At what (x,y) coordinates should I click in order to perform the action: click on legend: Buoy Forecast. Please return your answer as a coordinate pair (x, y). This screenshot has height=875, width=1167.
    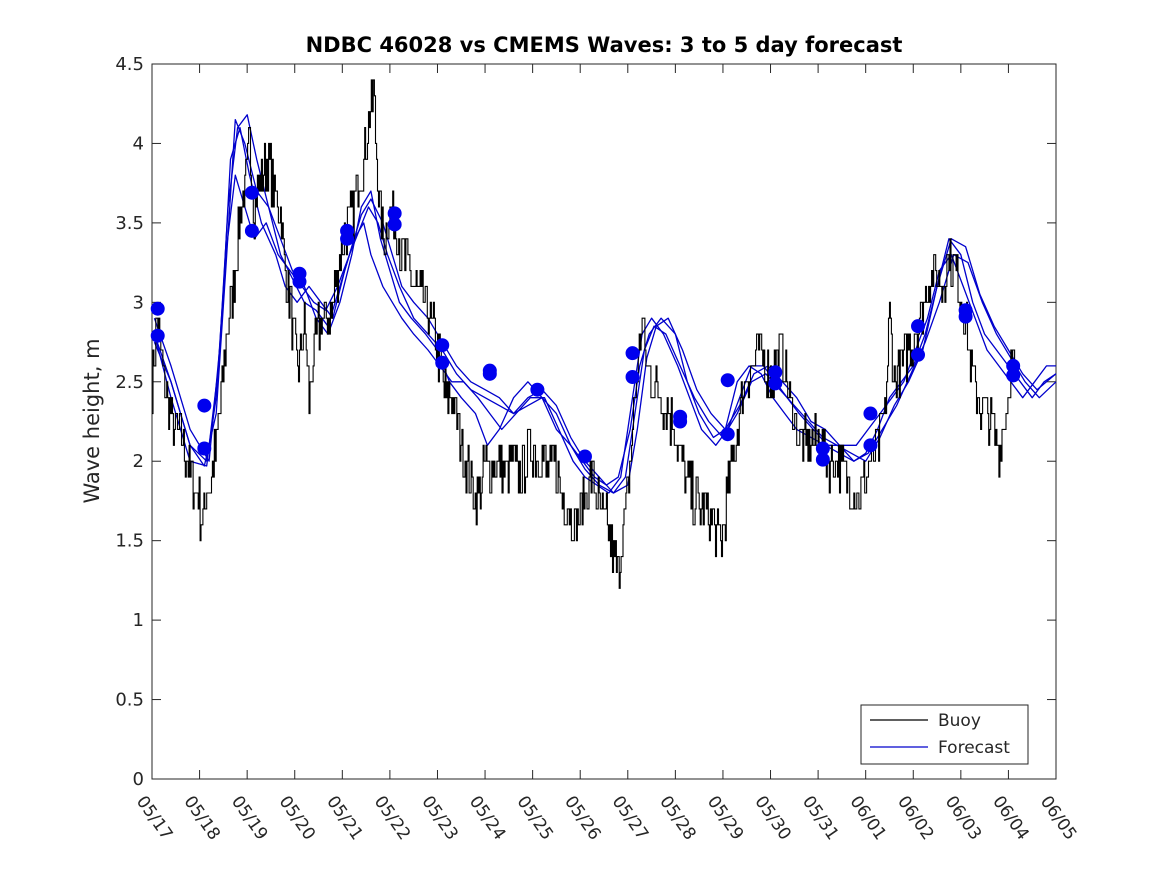
    Looking at the image, I should click on (944, 734).